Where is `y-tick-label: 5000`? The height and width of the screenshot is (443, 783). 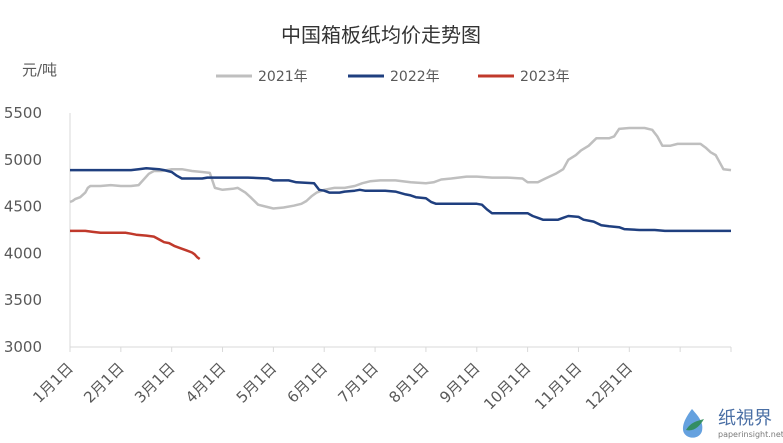
y-tick-label: 5000 is located at coordinates (23, 160).